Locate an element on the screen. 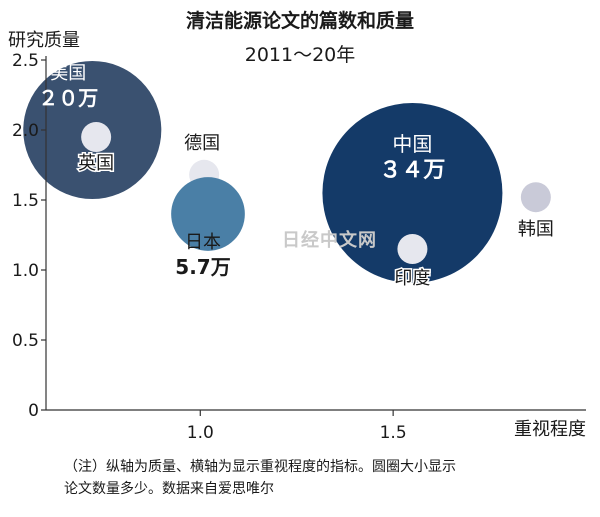 This screenshot has height=517, width=600. note-line-1: （注）纵轴为质量、横轴为显示重视程度的指标。圆圈大小显示 is located at coordinates (260, 467).